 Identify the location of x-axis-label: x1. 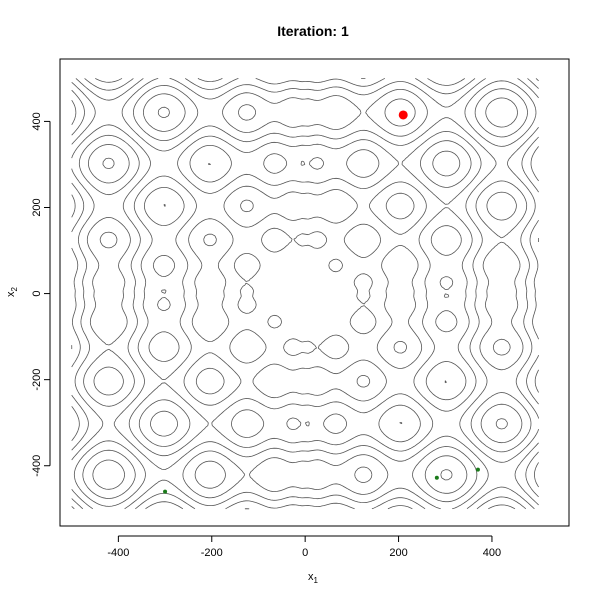
(313, 578).